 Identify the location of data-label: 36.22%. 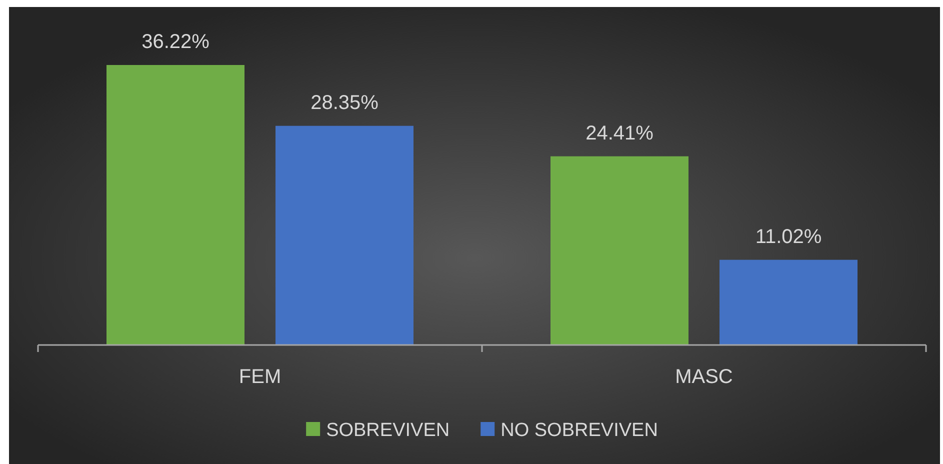
(176, 42).